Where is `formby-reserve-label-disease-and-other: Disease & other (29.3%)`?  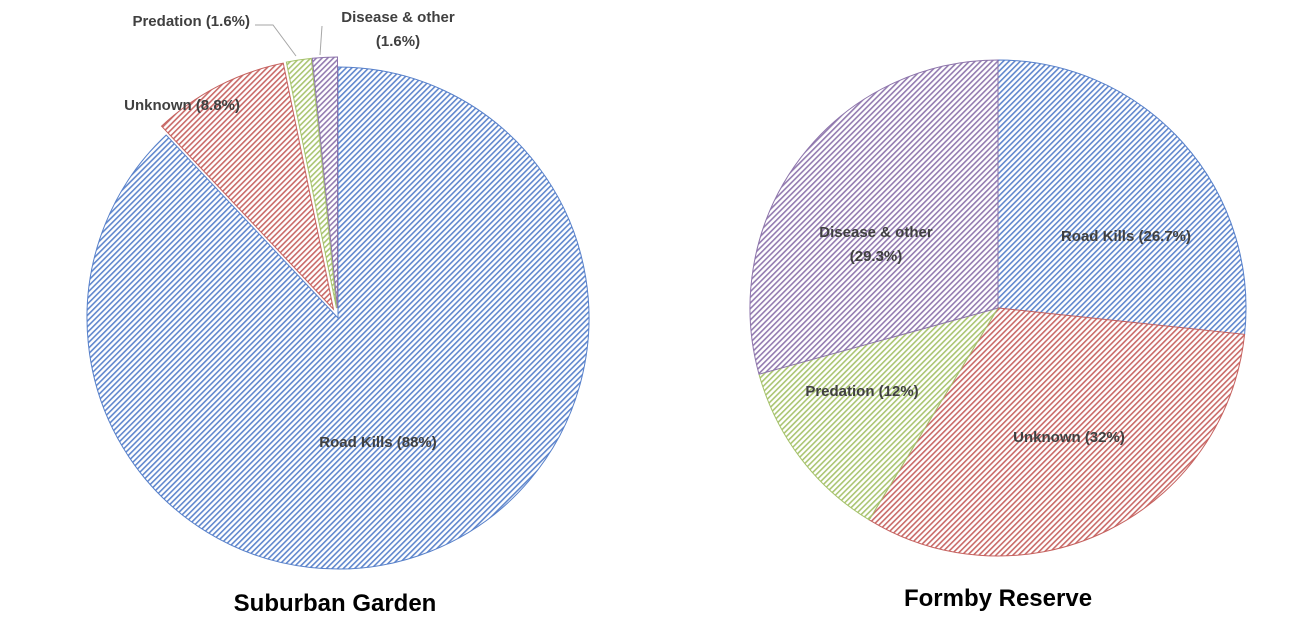 formby-reserve-label-disease-and-other: Disease & other (29.3%) is located at coordinates (876, 244).